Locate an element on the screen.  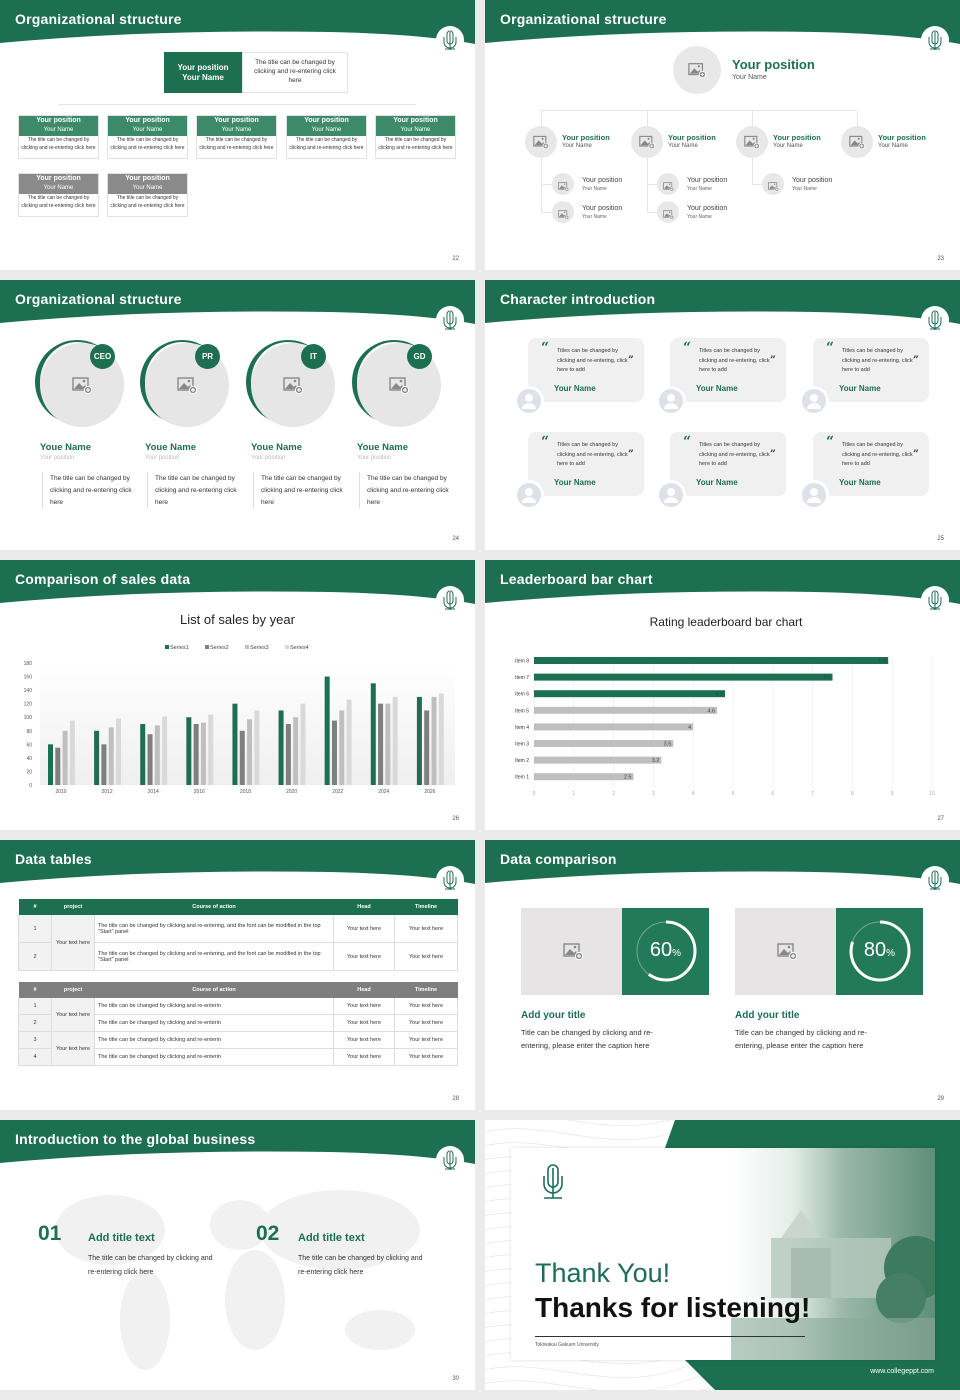
role-badge: GD is located at coordinates (419, 356).